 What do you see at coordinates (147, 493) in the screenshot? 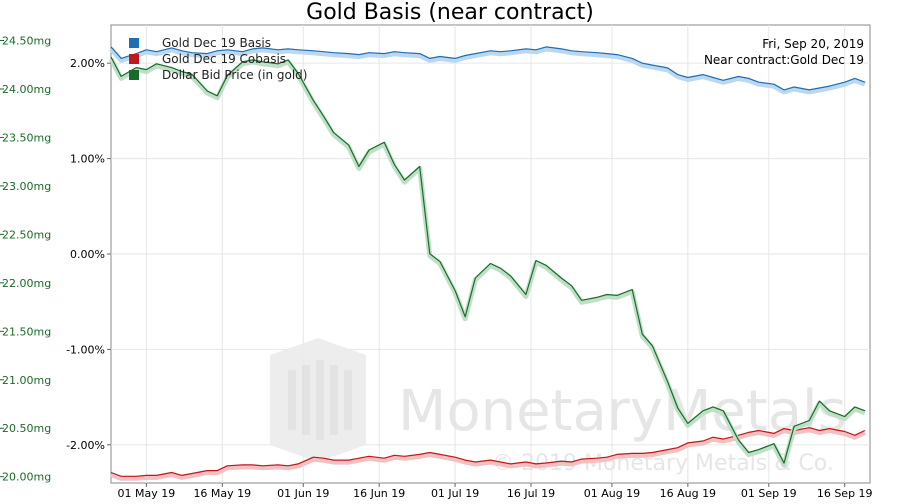
I see `x-tick-label: 01 May 19` at bounding box center [147, 493].